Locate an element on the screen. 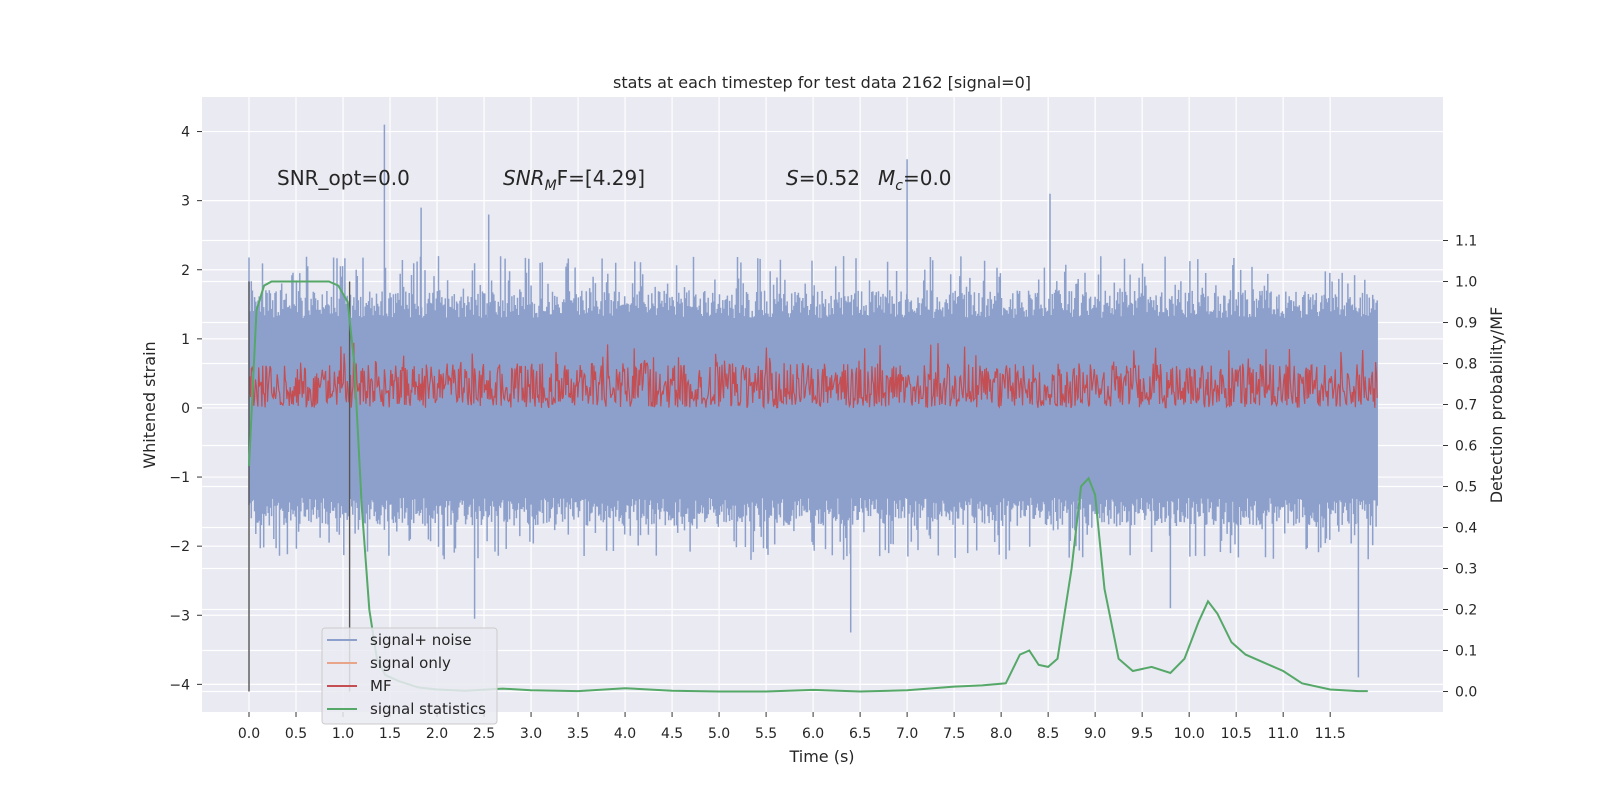 The height and width of the screenshot is (800, 1600). y2-tick-label: 0.2 is located at coordinates (1466, 611).